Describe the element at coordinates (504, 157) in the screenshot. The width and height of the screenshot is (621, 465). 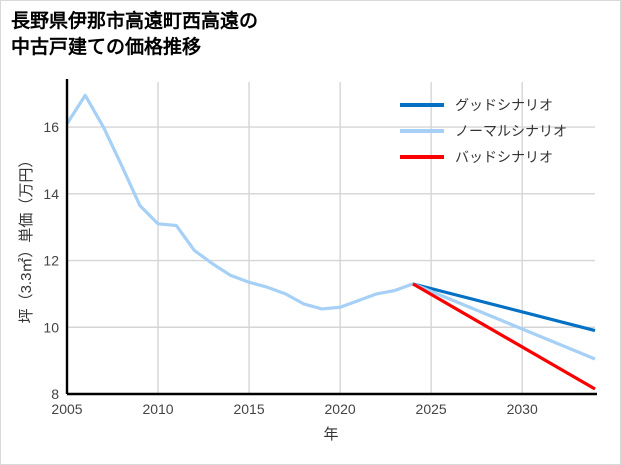
I see `legend-label-2: バッドシナリオ` at that location.